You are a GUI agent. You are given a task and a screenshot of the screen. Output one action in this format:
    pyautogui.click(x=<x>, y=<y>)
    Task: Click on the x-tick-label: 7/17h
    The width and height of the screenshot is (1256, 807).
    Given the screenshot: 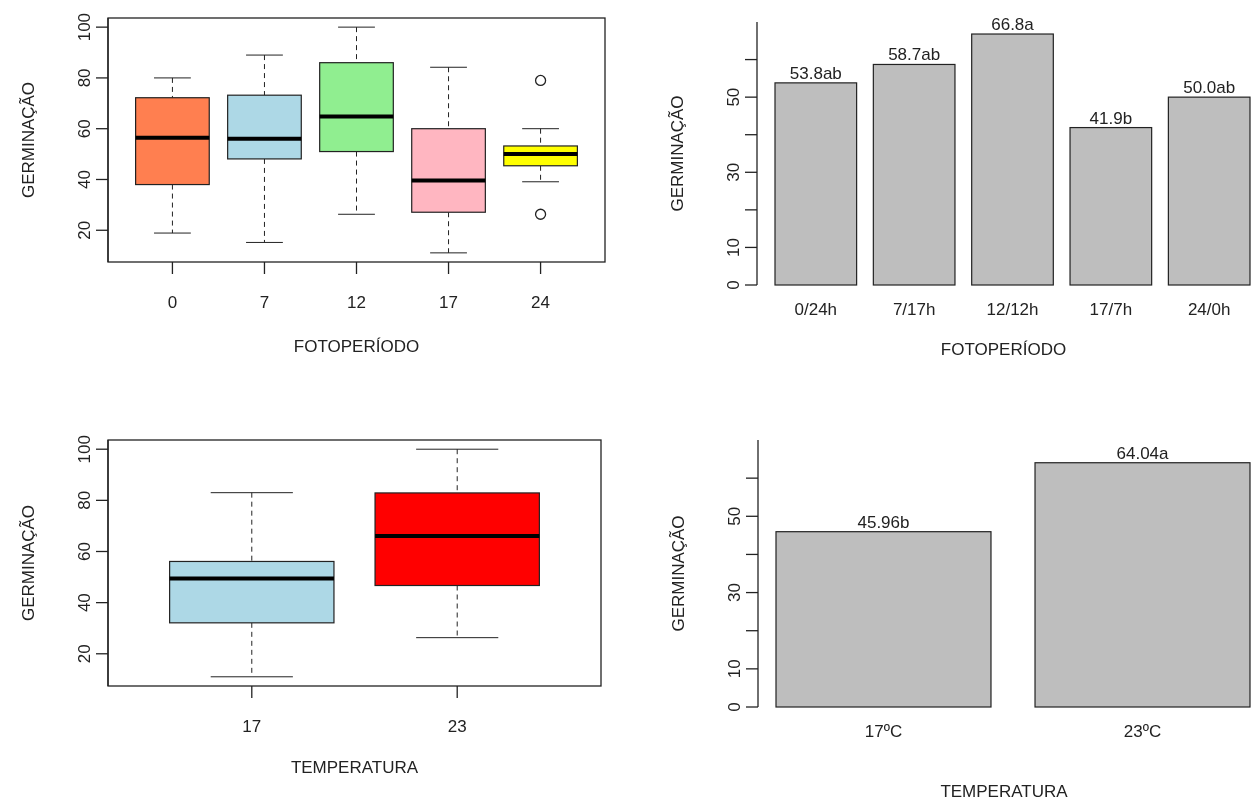 What is the action you would take?
    pyautogui.click(x=914, y=309)
    